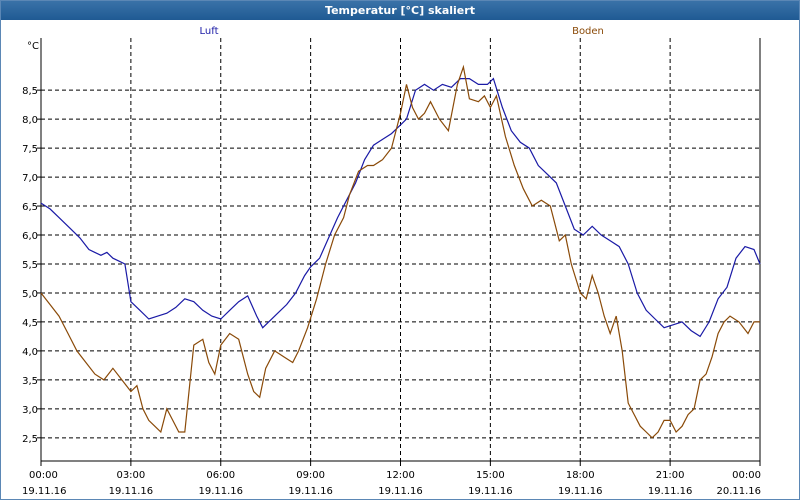  Describe the element at coordinates (670, 475) in the screenshot. I see `x-tick-time-label: 21:00` at that location.